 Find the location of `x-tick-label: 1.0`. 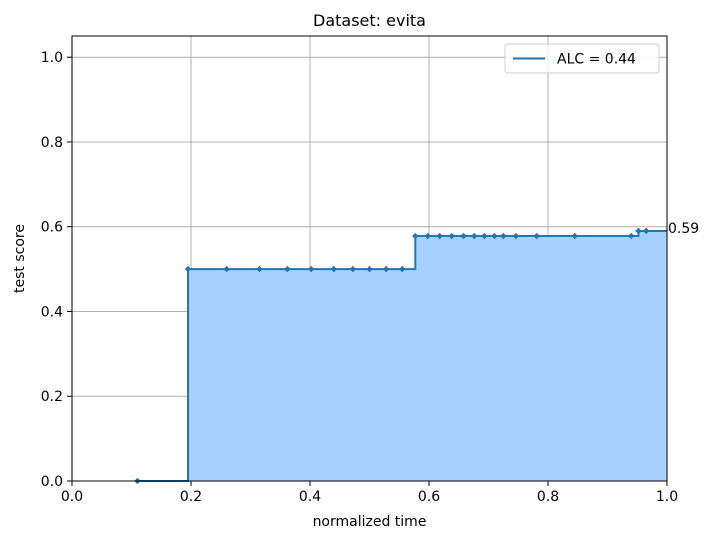

x-tick-label: 1.0 is located at coordinates (667, 497).